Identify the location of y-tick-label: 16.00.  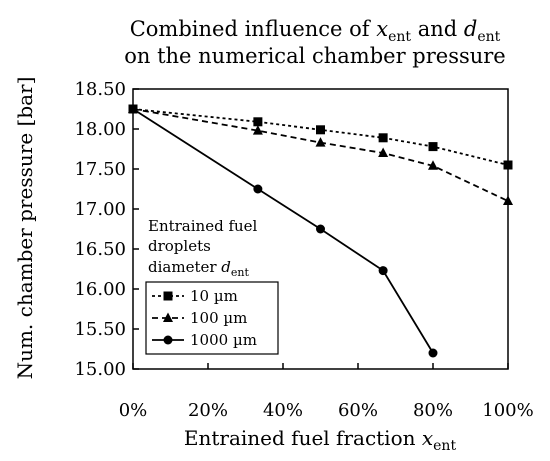
(100, 289).